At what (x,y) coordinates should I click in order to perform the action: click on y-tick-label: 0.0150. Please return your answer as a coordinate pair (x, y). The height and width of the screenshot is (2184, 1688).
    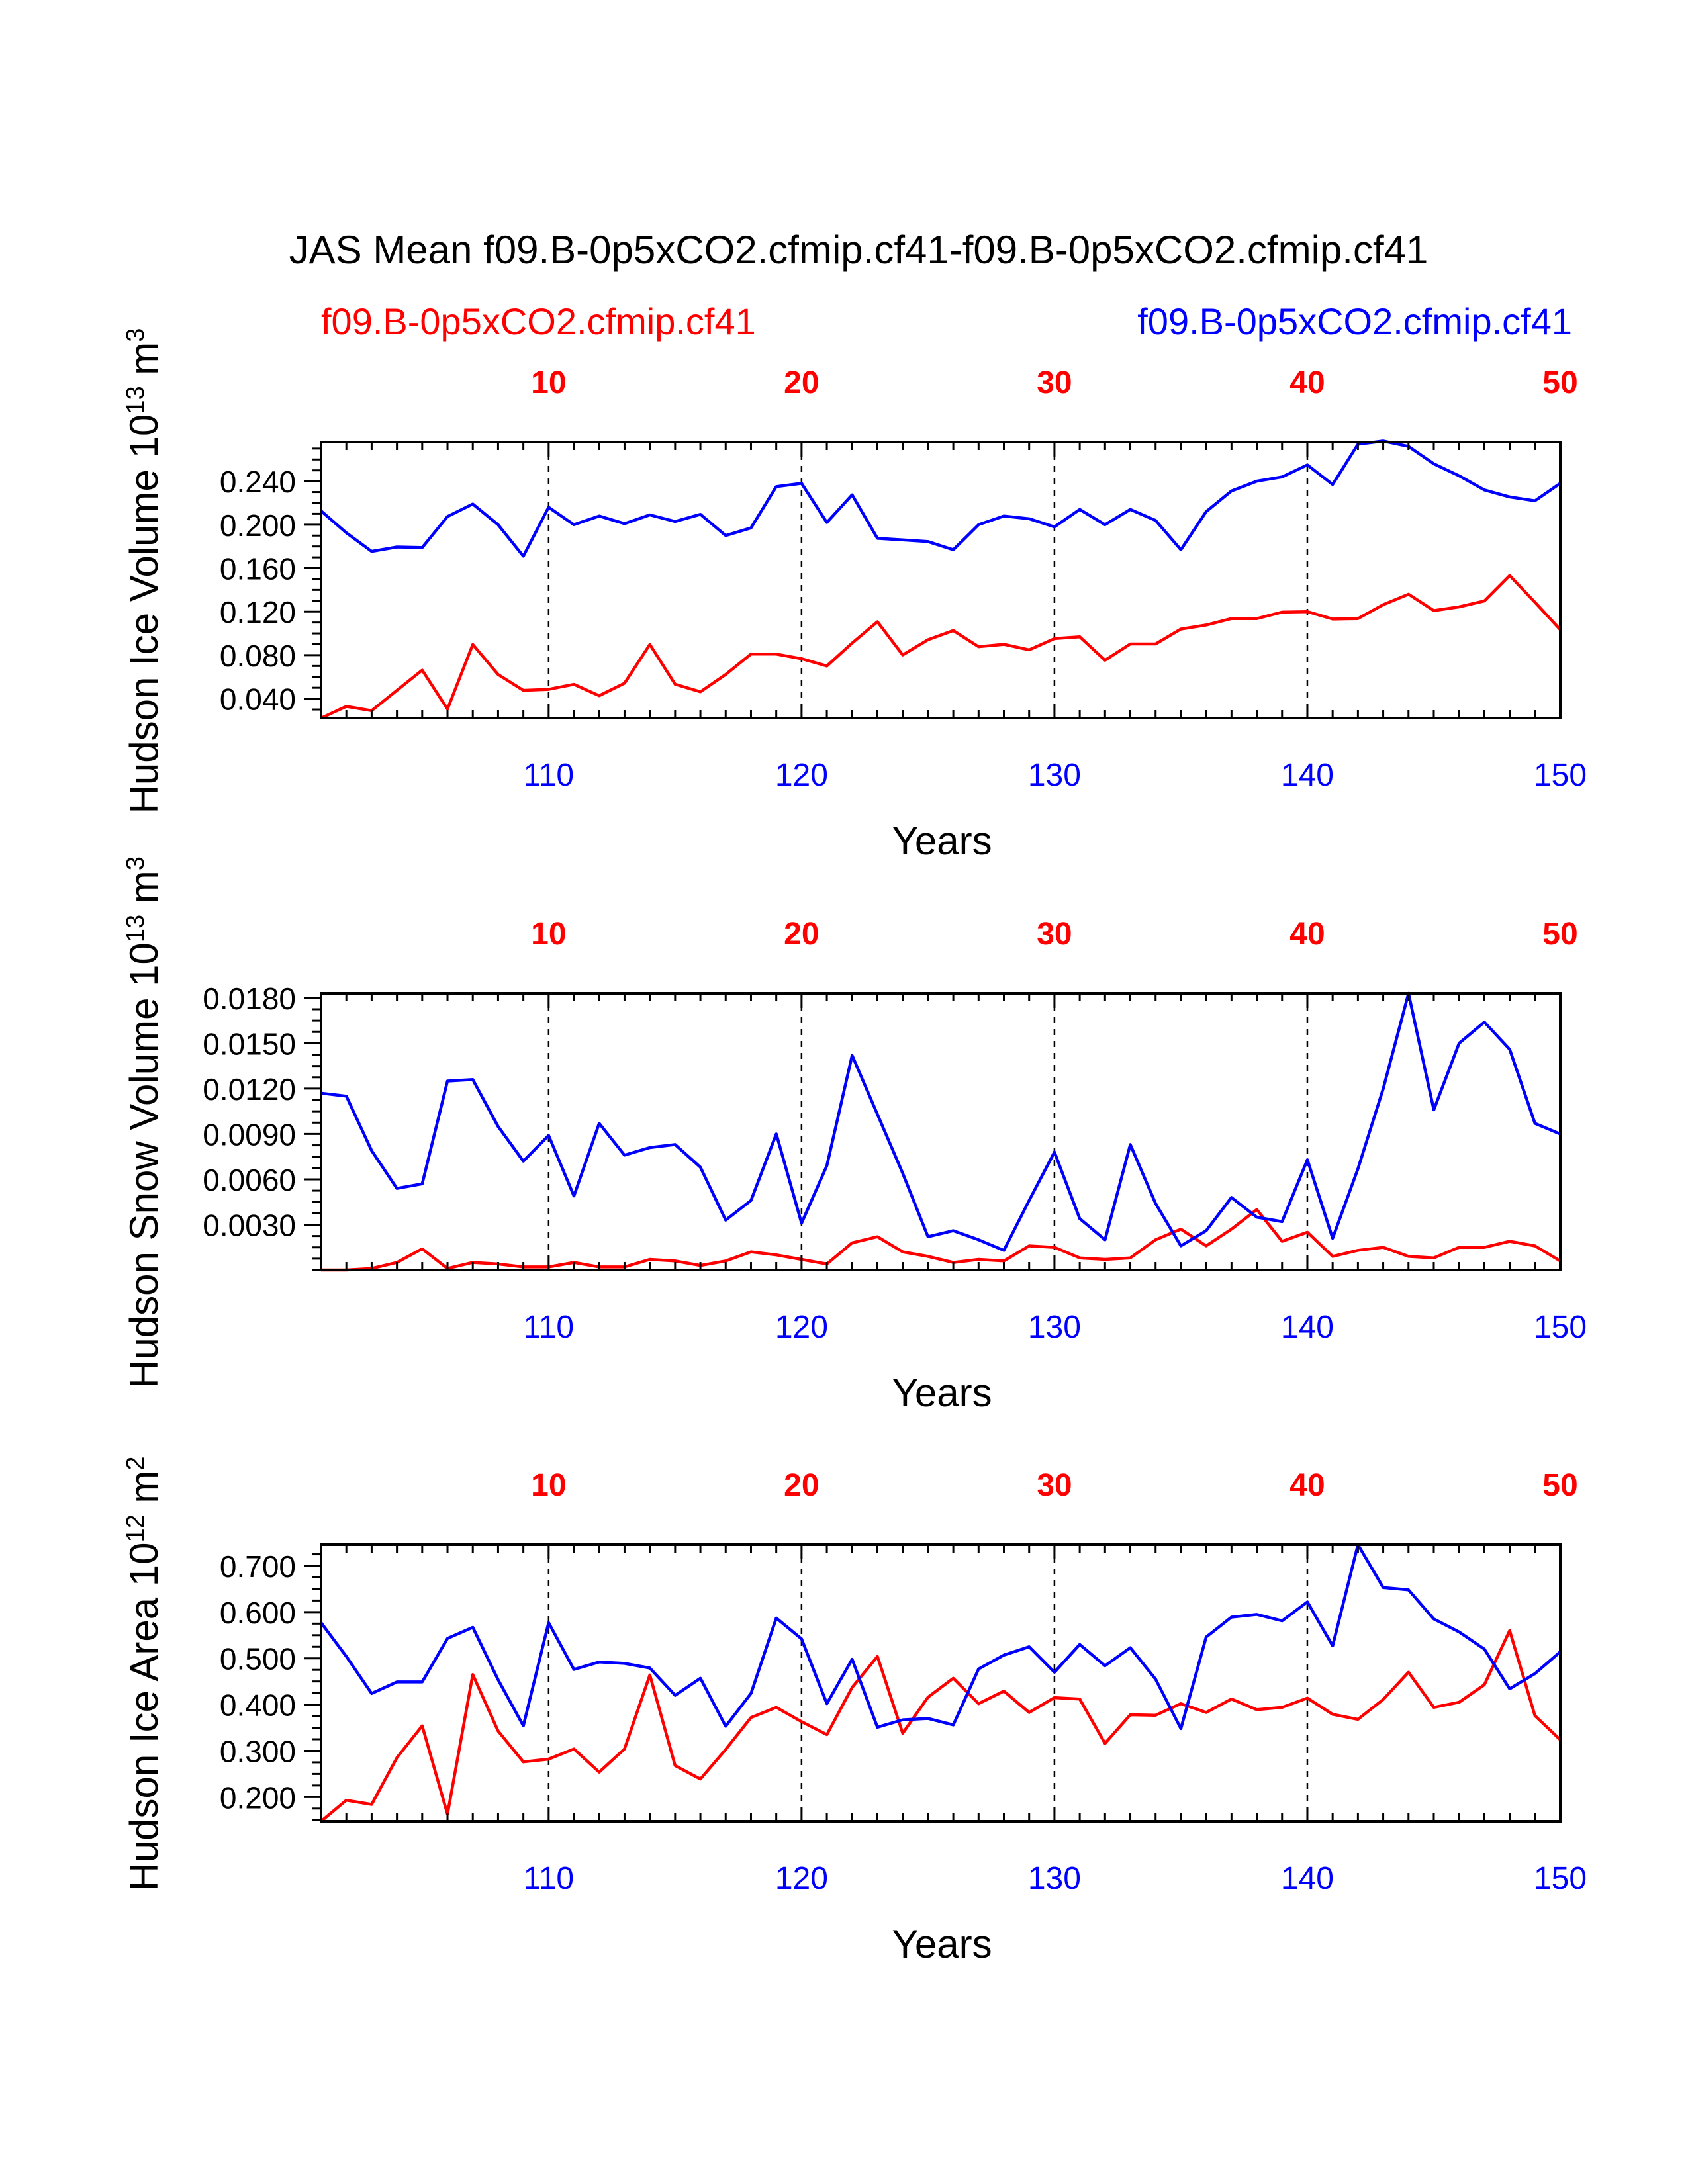
    Looking at the image, I should click on (249, 1043).